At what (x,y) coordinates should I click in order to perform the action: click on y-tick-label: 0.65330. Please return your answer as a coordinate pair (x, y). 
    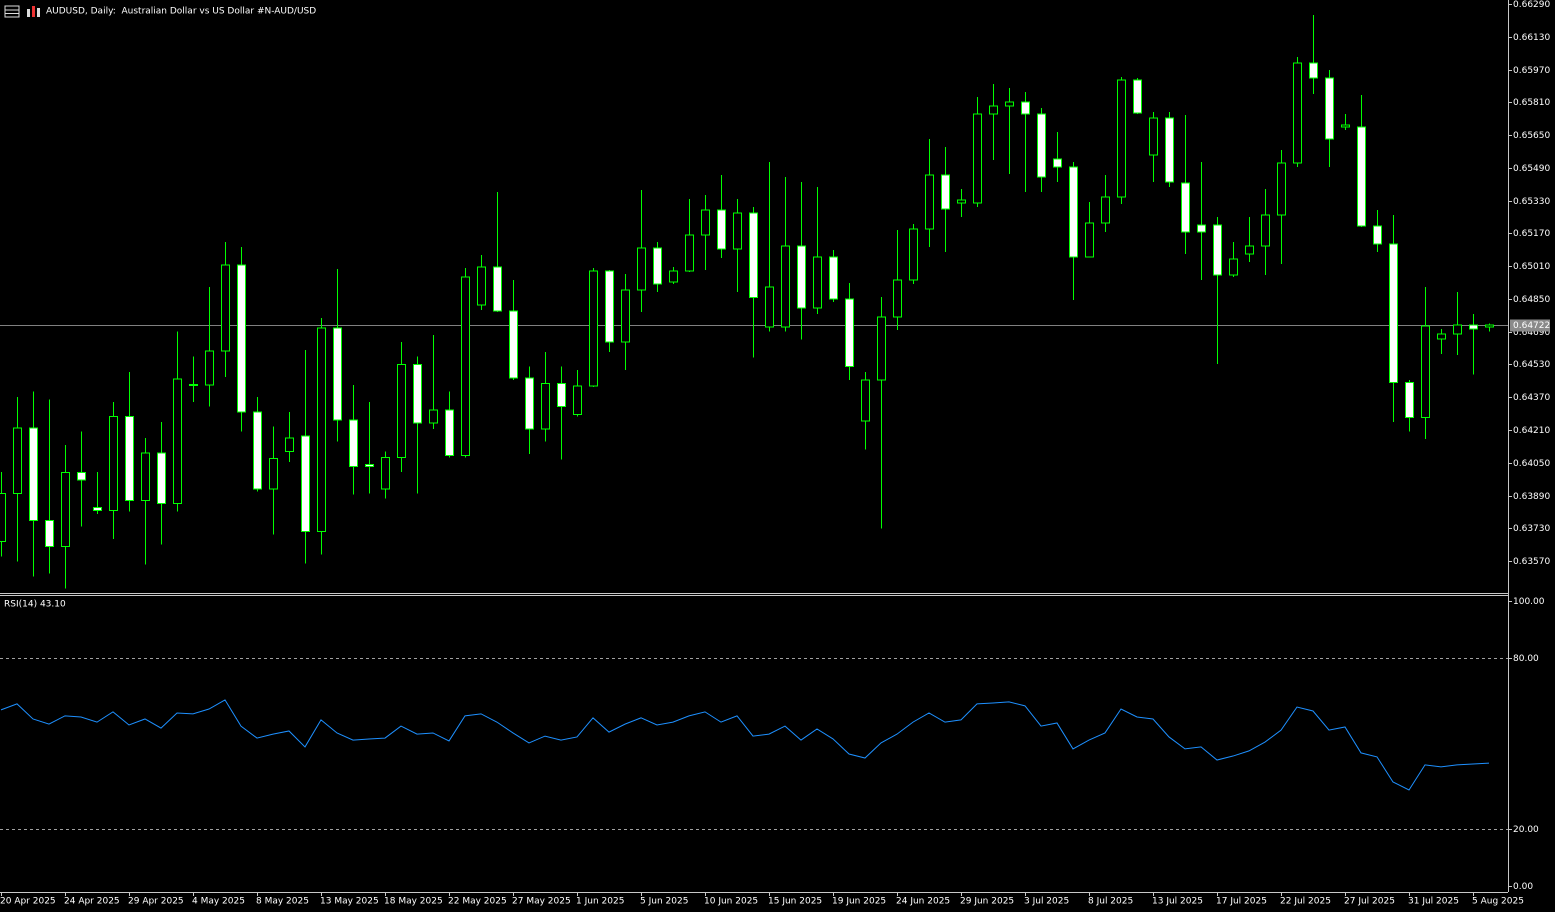
    Looking at the image, I should click on (1531, 202).